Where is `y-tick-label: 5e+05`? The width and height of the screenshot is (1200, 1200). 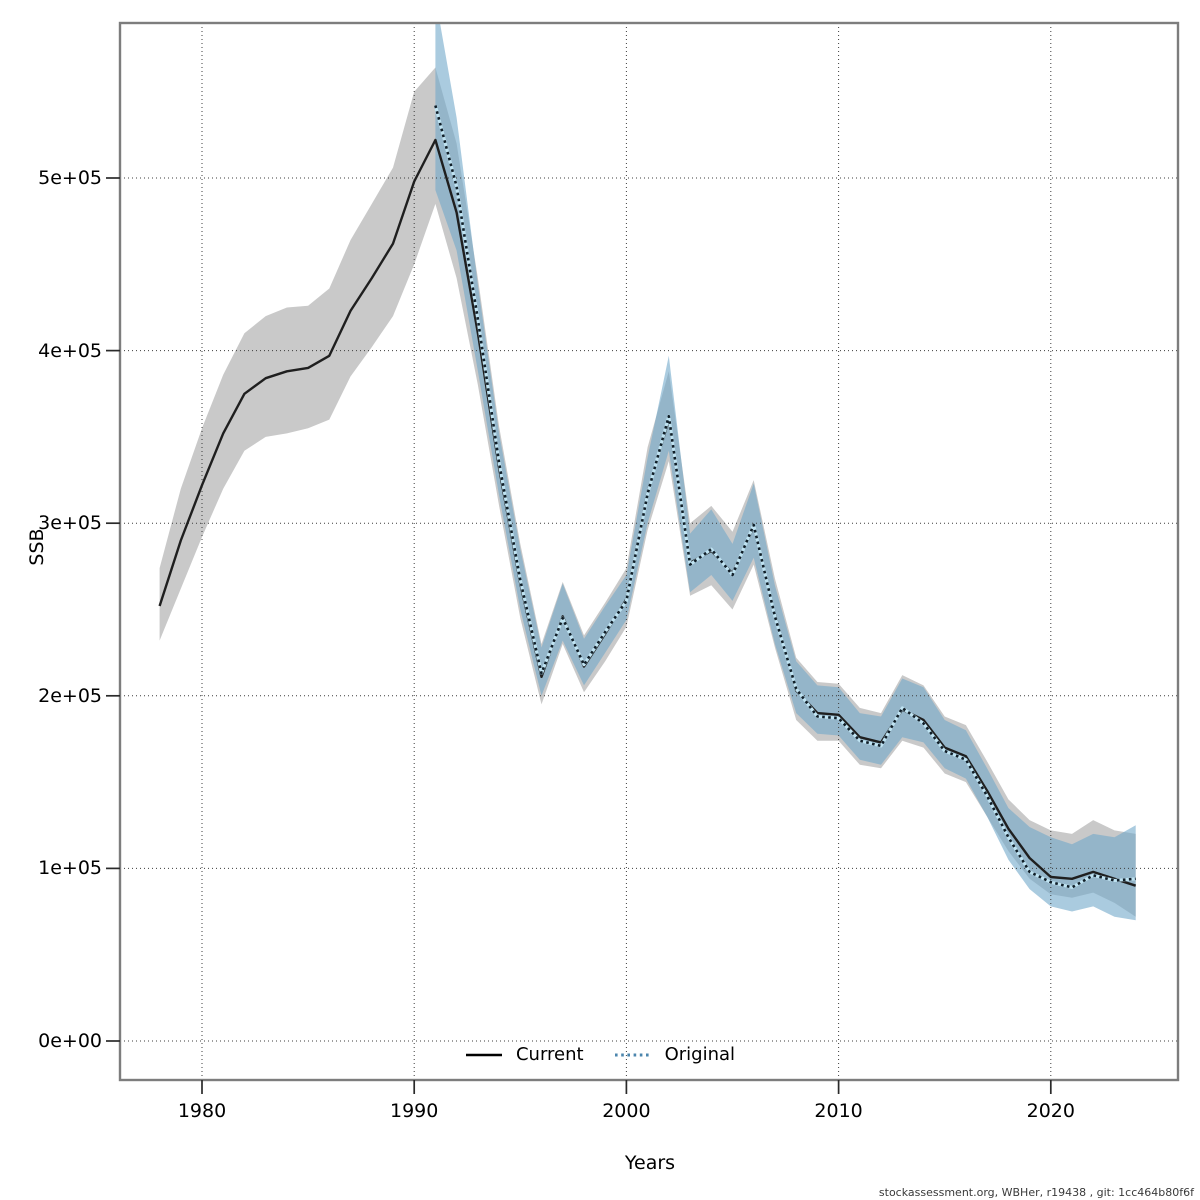 y-tick-label: 5e+05 is located at coordinates (70, 178).